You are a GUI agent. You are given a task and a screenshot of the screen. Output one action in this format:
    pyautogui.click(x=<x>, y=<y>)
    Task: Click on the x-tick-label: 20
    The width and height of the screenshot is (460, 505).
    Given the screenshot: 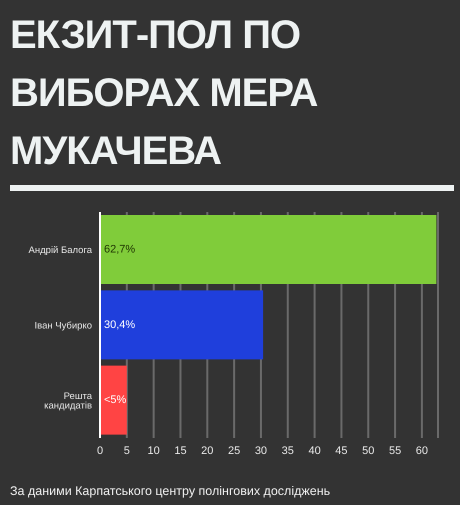 What is the action you would take?
    pyautogui.click(x=207, y=450)
    